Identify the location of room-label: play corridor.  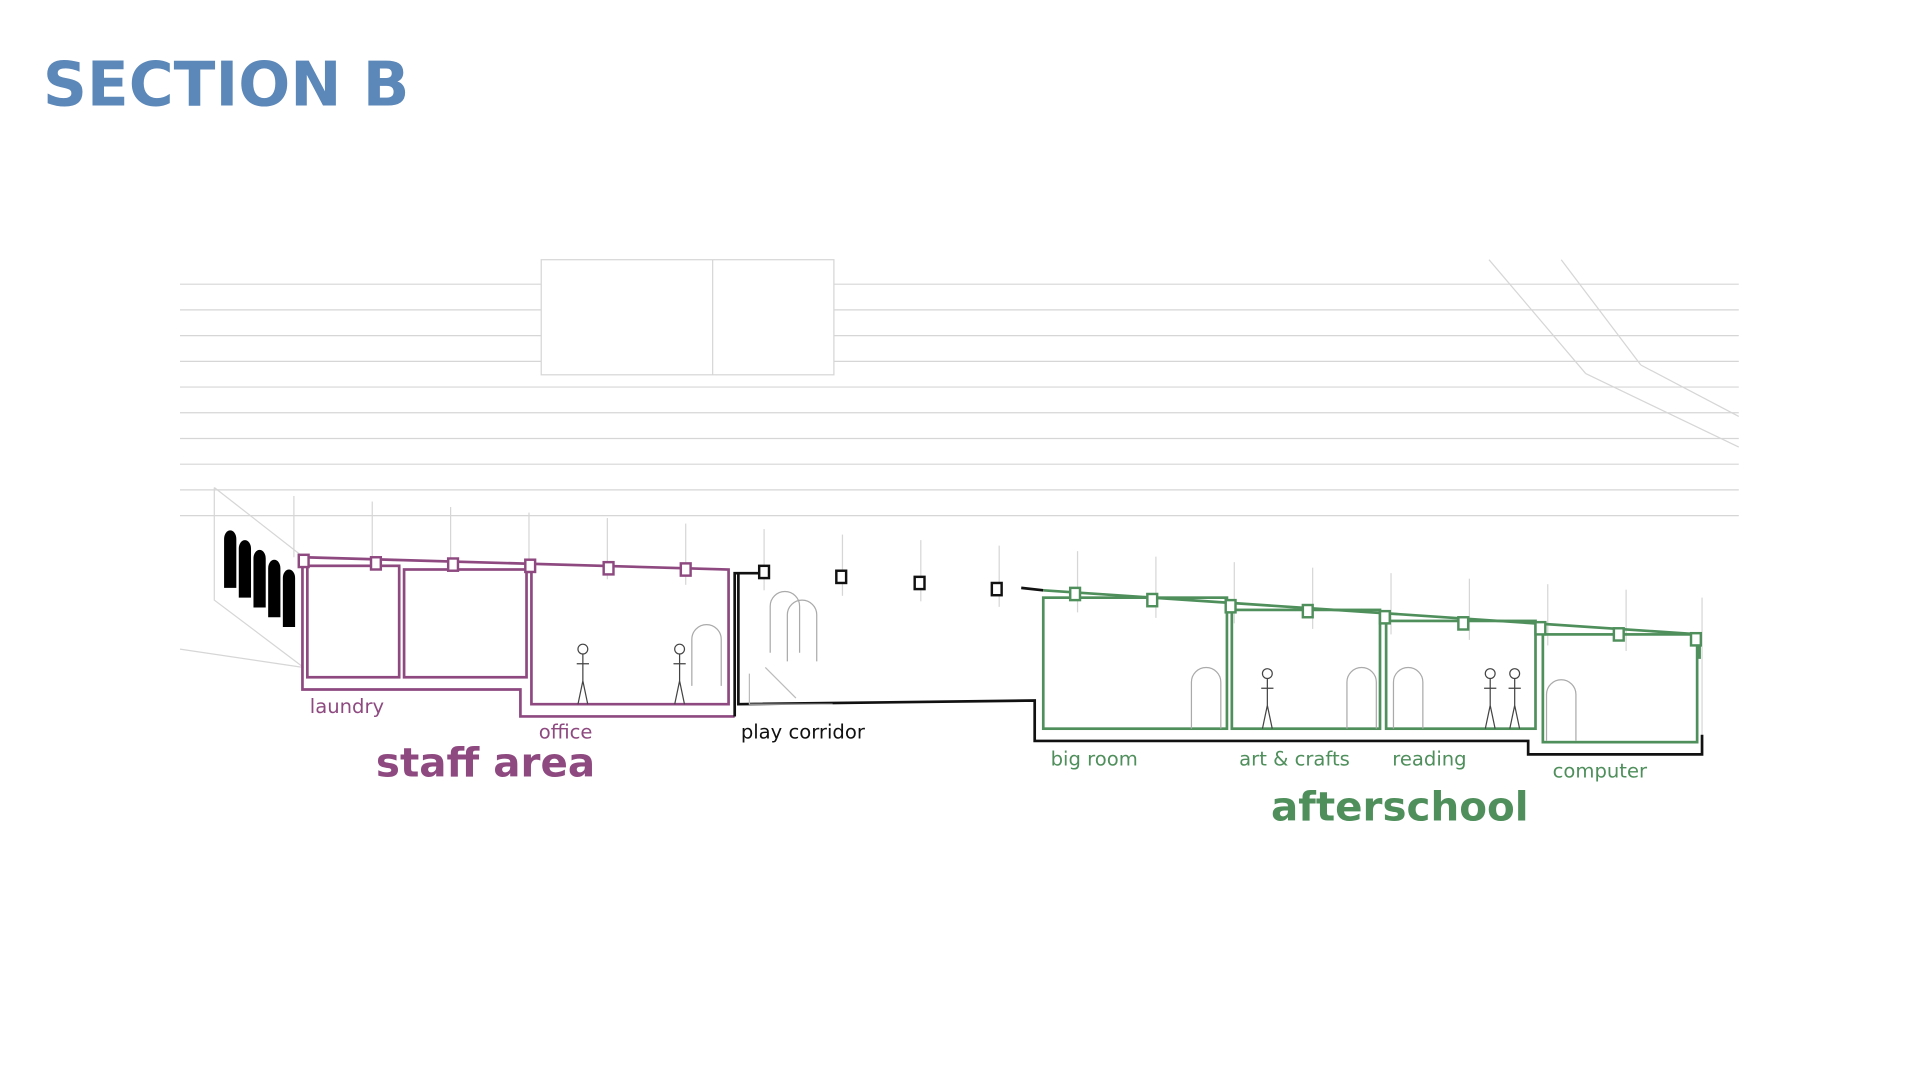
(803, 731).